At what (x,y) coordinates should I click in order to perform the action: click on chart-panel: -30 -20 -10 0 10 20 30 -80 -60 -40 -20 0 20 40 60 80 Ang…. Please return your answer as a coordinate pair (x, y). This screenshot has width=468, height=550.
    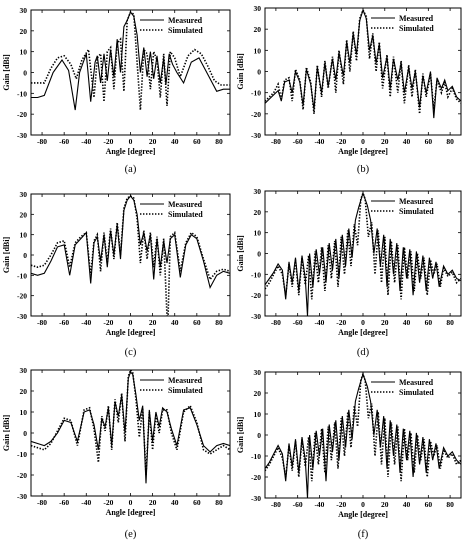
    Looking at the image, I should click on (116, 274).